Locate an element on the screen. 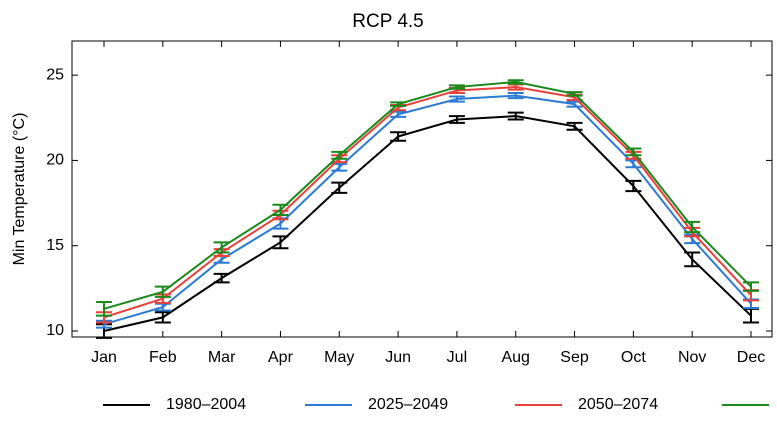 Image resolution: width=777 pixels, height=424 pixels. y-tick-label: 20 is located at coordinates (55, 160).